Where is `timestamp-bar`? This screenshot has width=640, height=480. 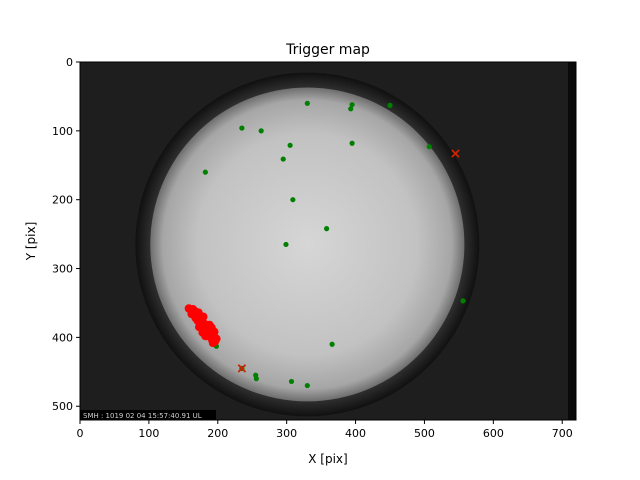
timestamp-bar is located at coordinates (148, 415).